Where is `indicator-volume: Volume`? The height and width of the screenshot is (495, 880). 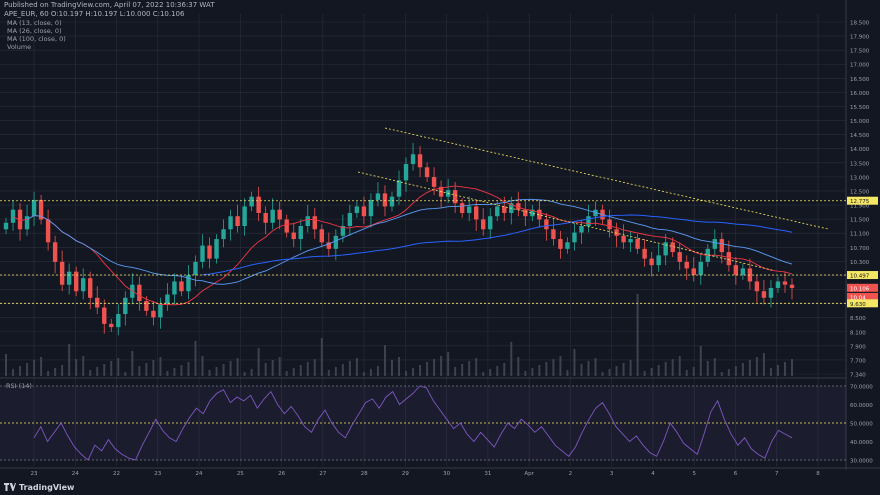
indicator-volume: Volume is located at coordinates (19, 47).